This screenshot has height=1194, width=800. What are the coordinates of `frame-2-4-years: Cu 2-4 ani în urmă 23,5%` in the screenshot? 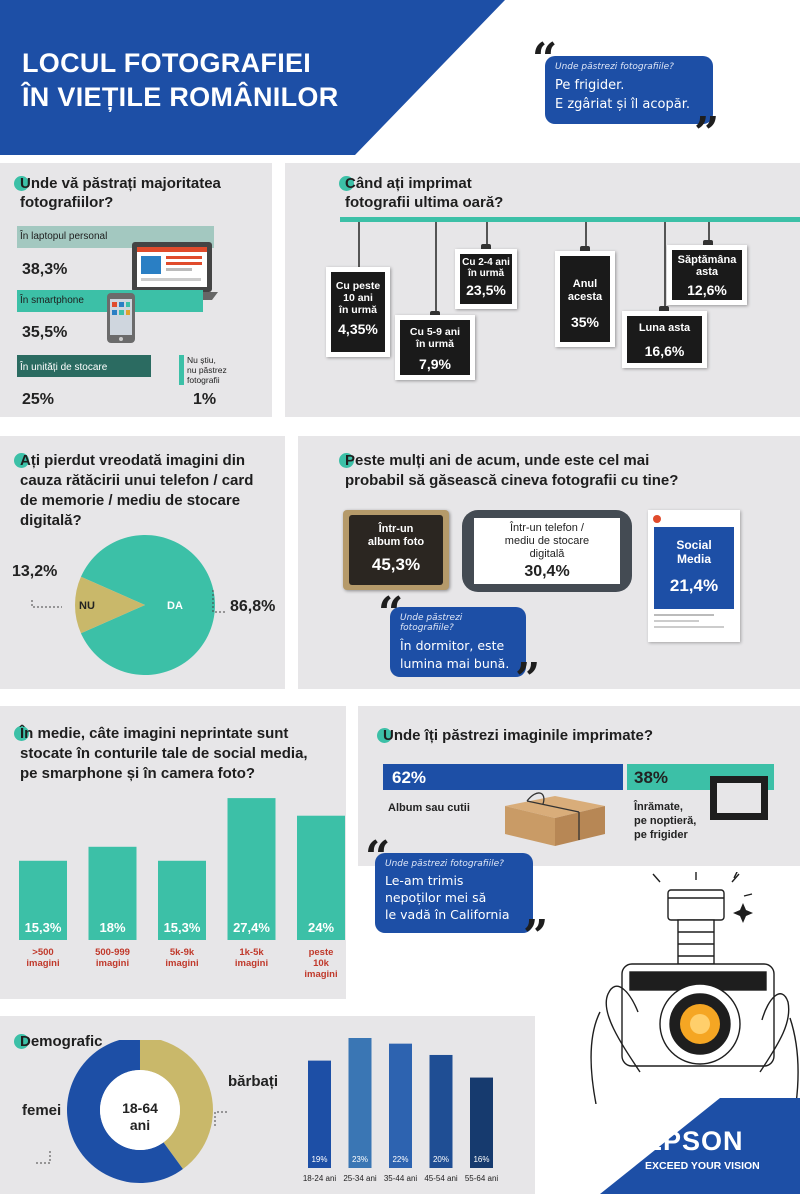 It's located at (486, 279).